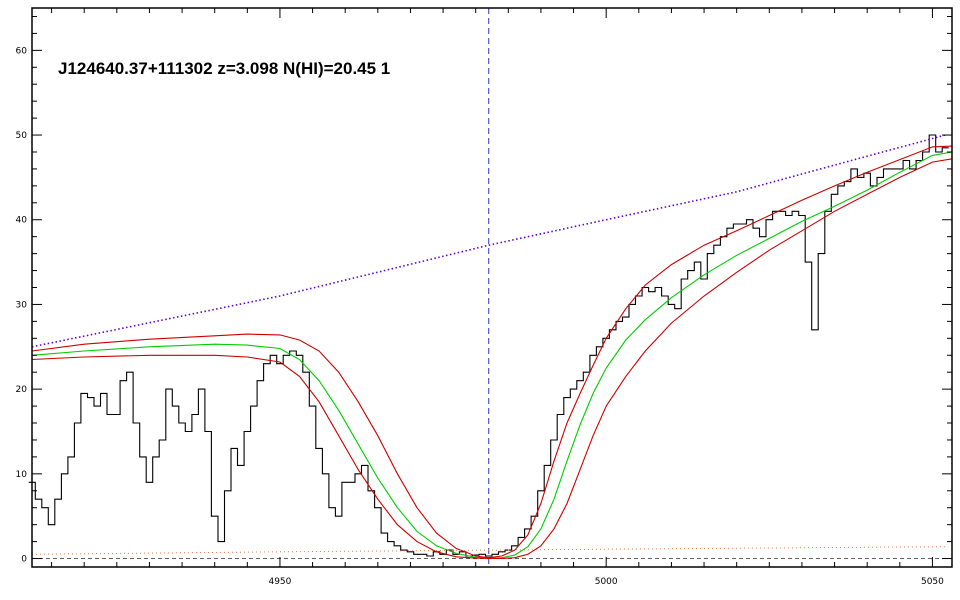  I want to click on x-tick-label: 5050, so click(932, 582).